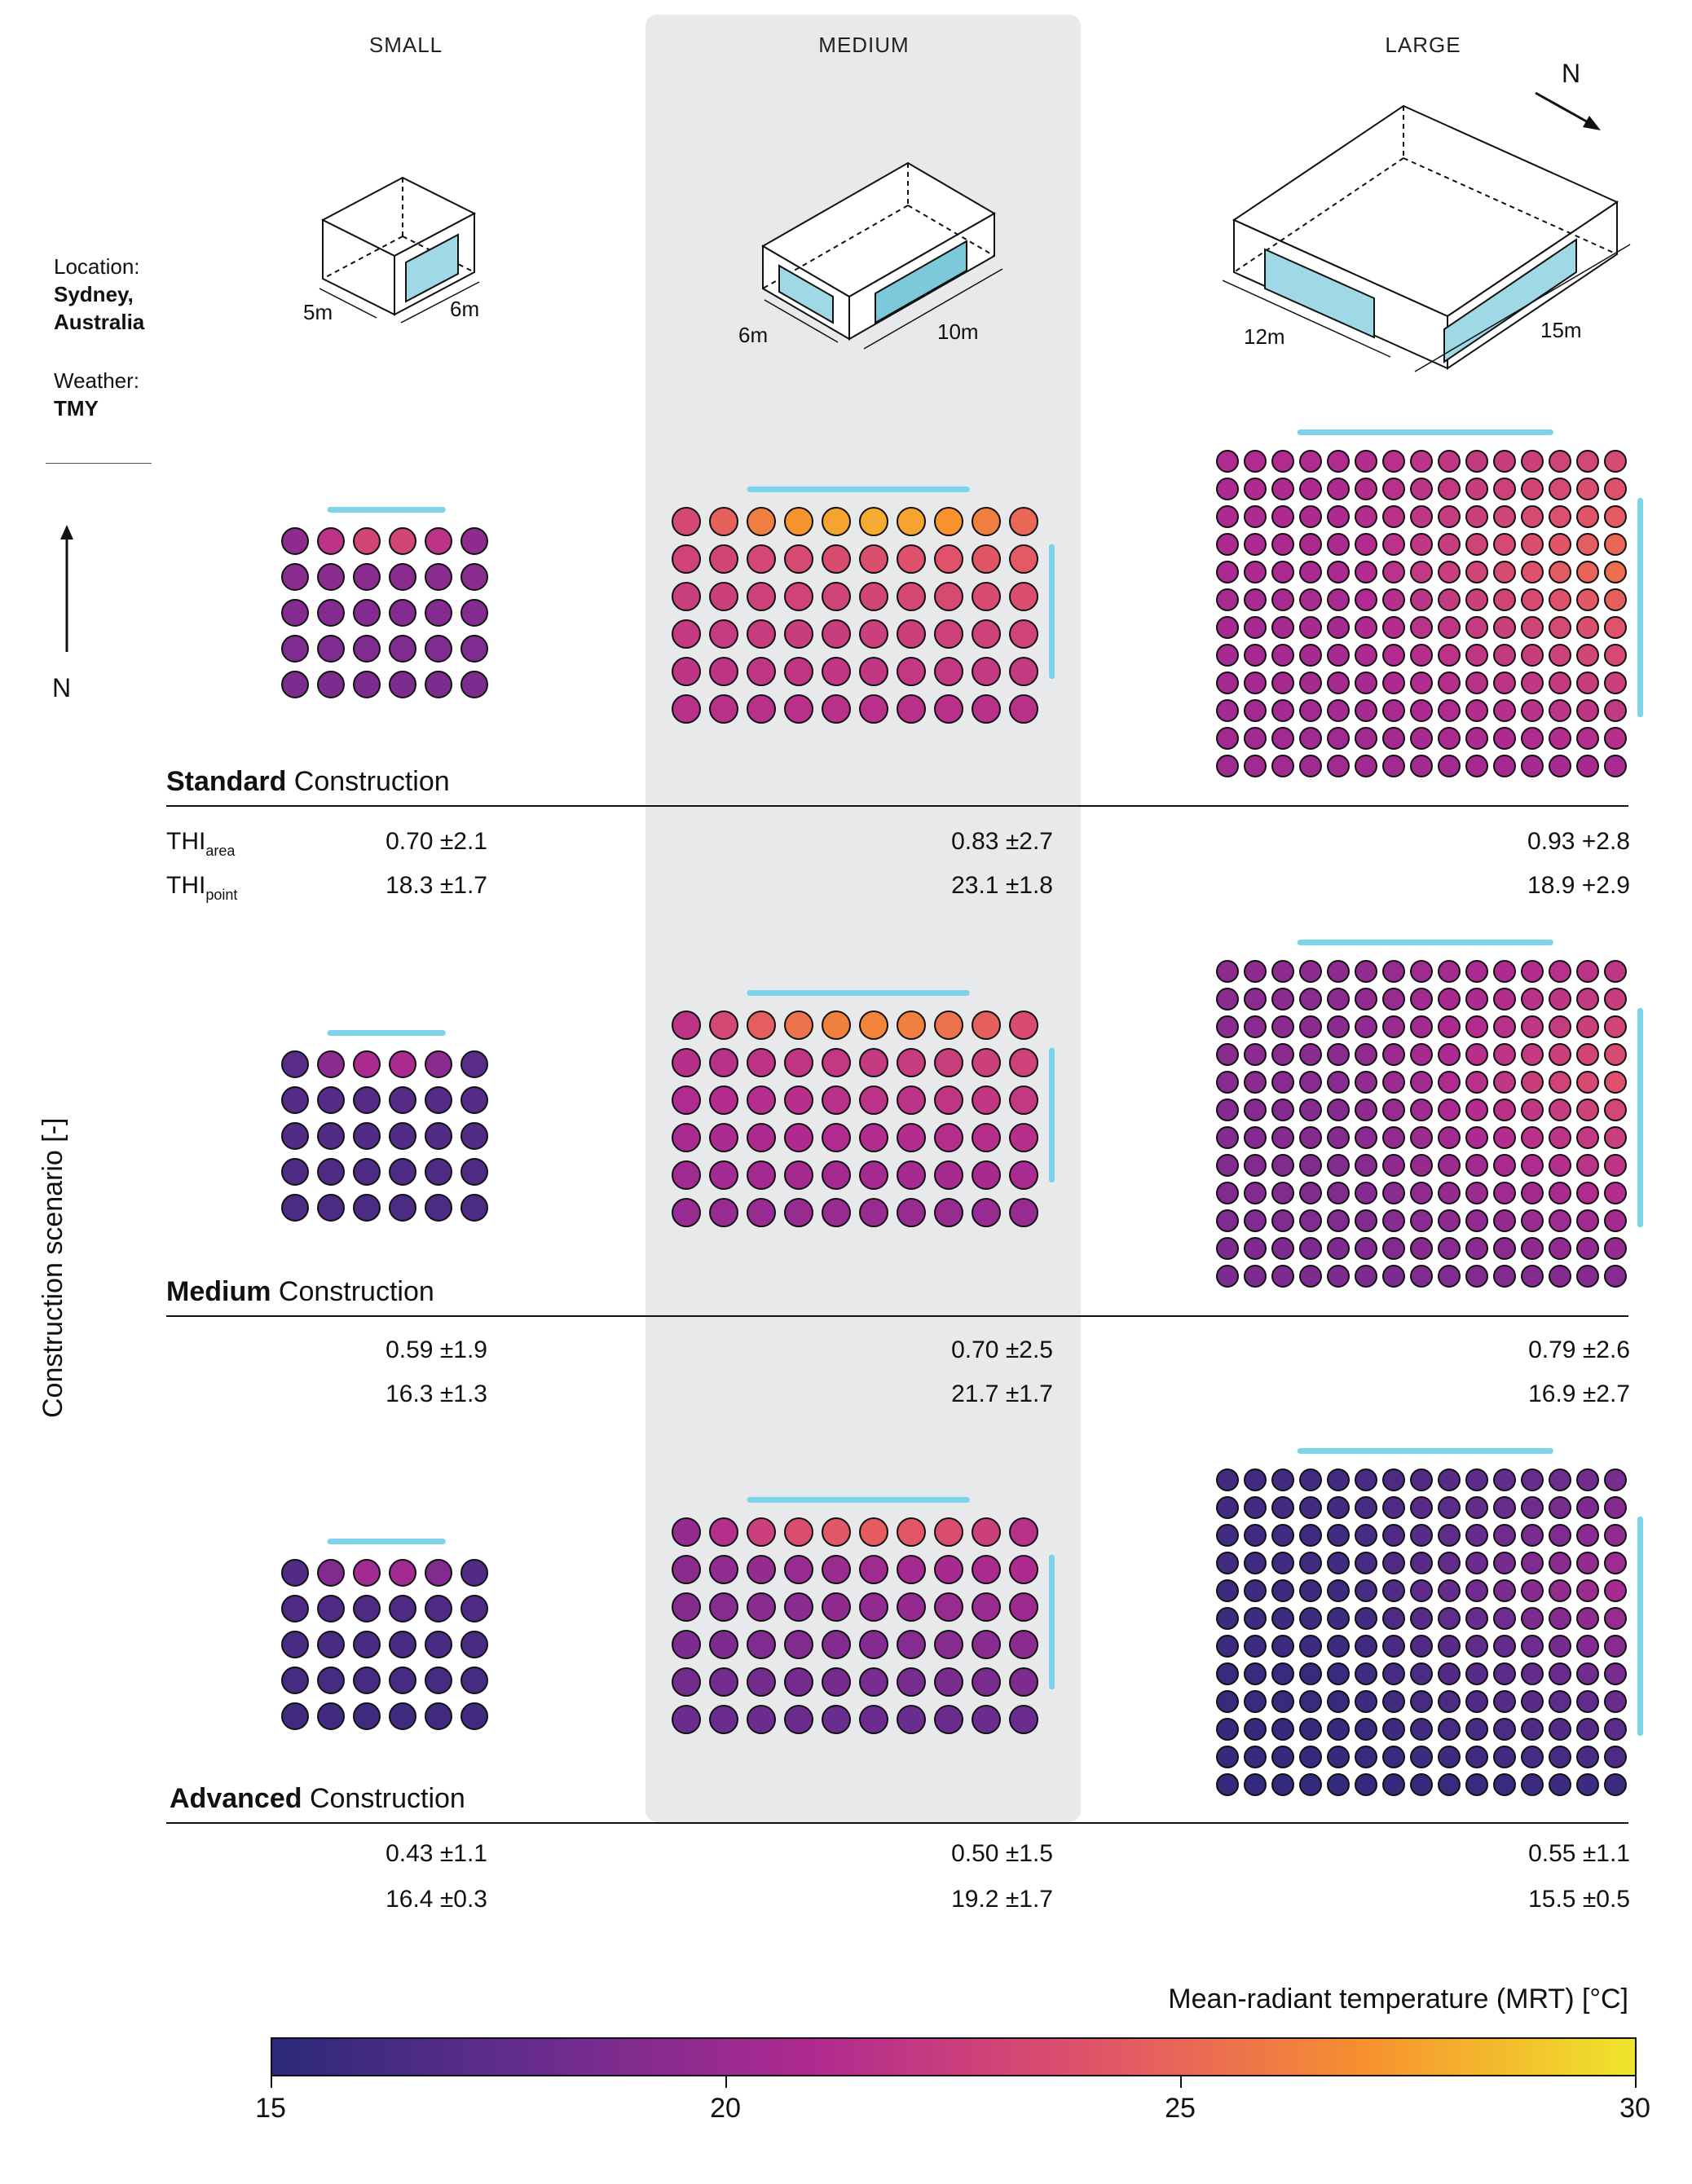 Image resolution: width=1692 pixels, height=2184 pixels. Describe the element at coordinates (882, 255) in the screenshot. I see `building-medium-icon` at that location.